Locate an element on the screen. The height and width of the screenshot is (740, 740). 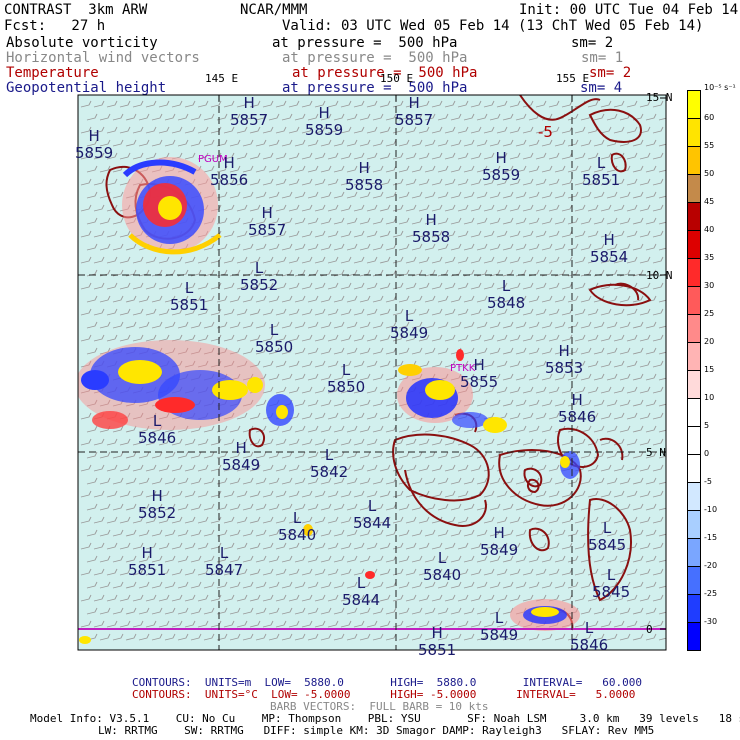
height-low-label: L 5846 is located at coordinates (589, 637).